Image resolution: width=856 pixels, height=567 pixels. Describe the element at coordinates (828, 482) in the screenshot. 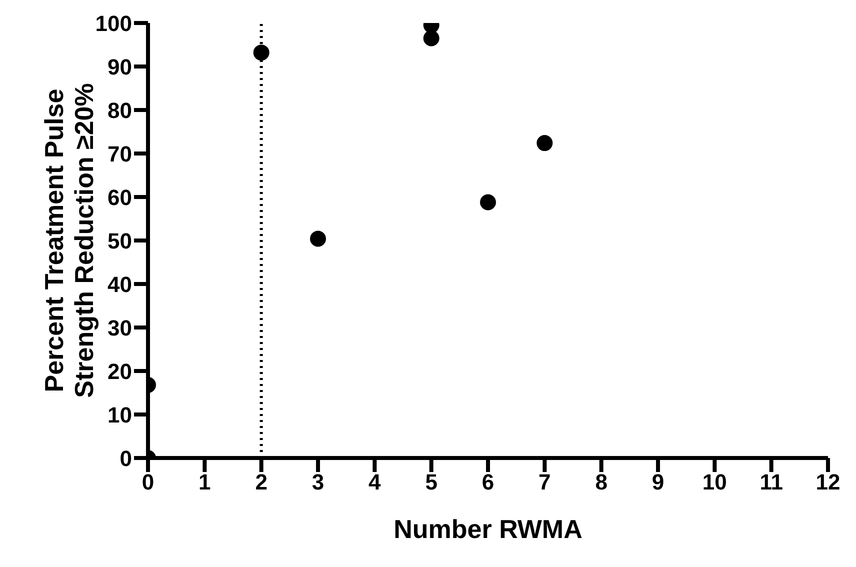

I see `x-tick-label: 12` at that location.